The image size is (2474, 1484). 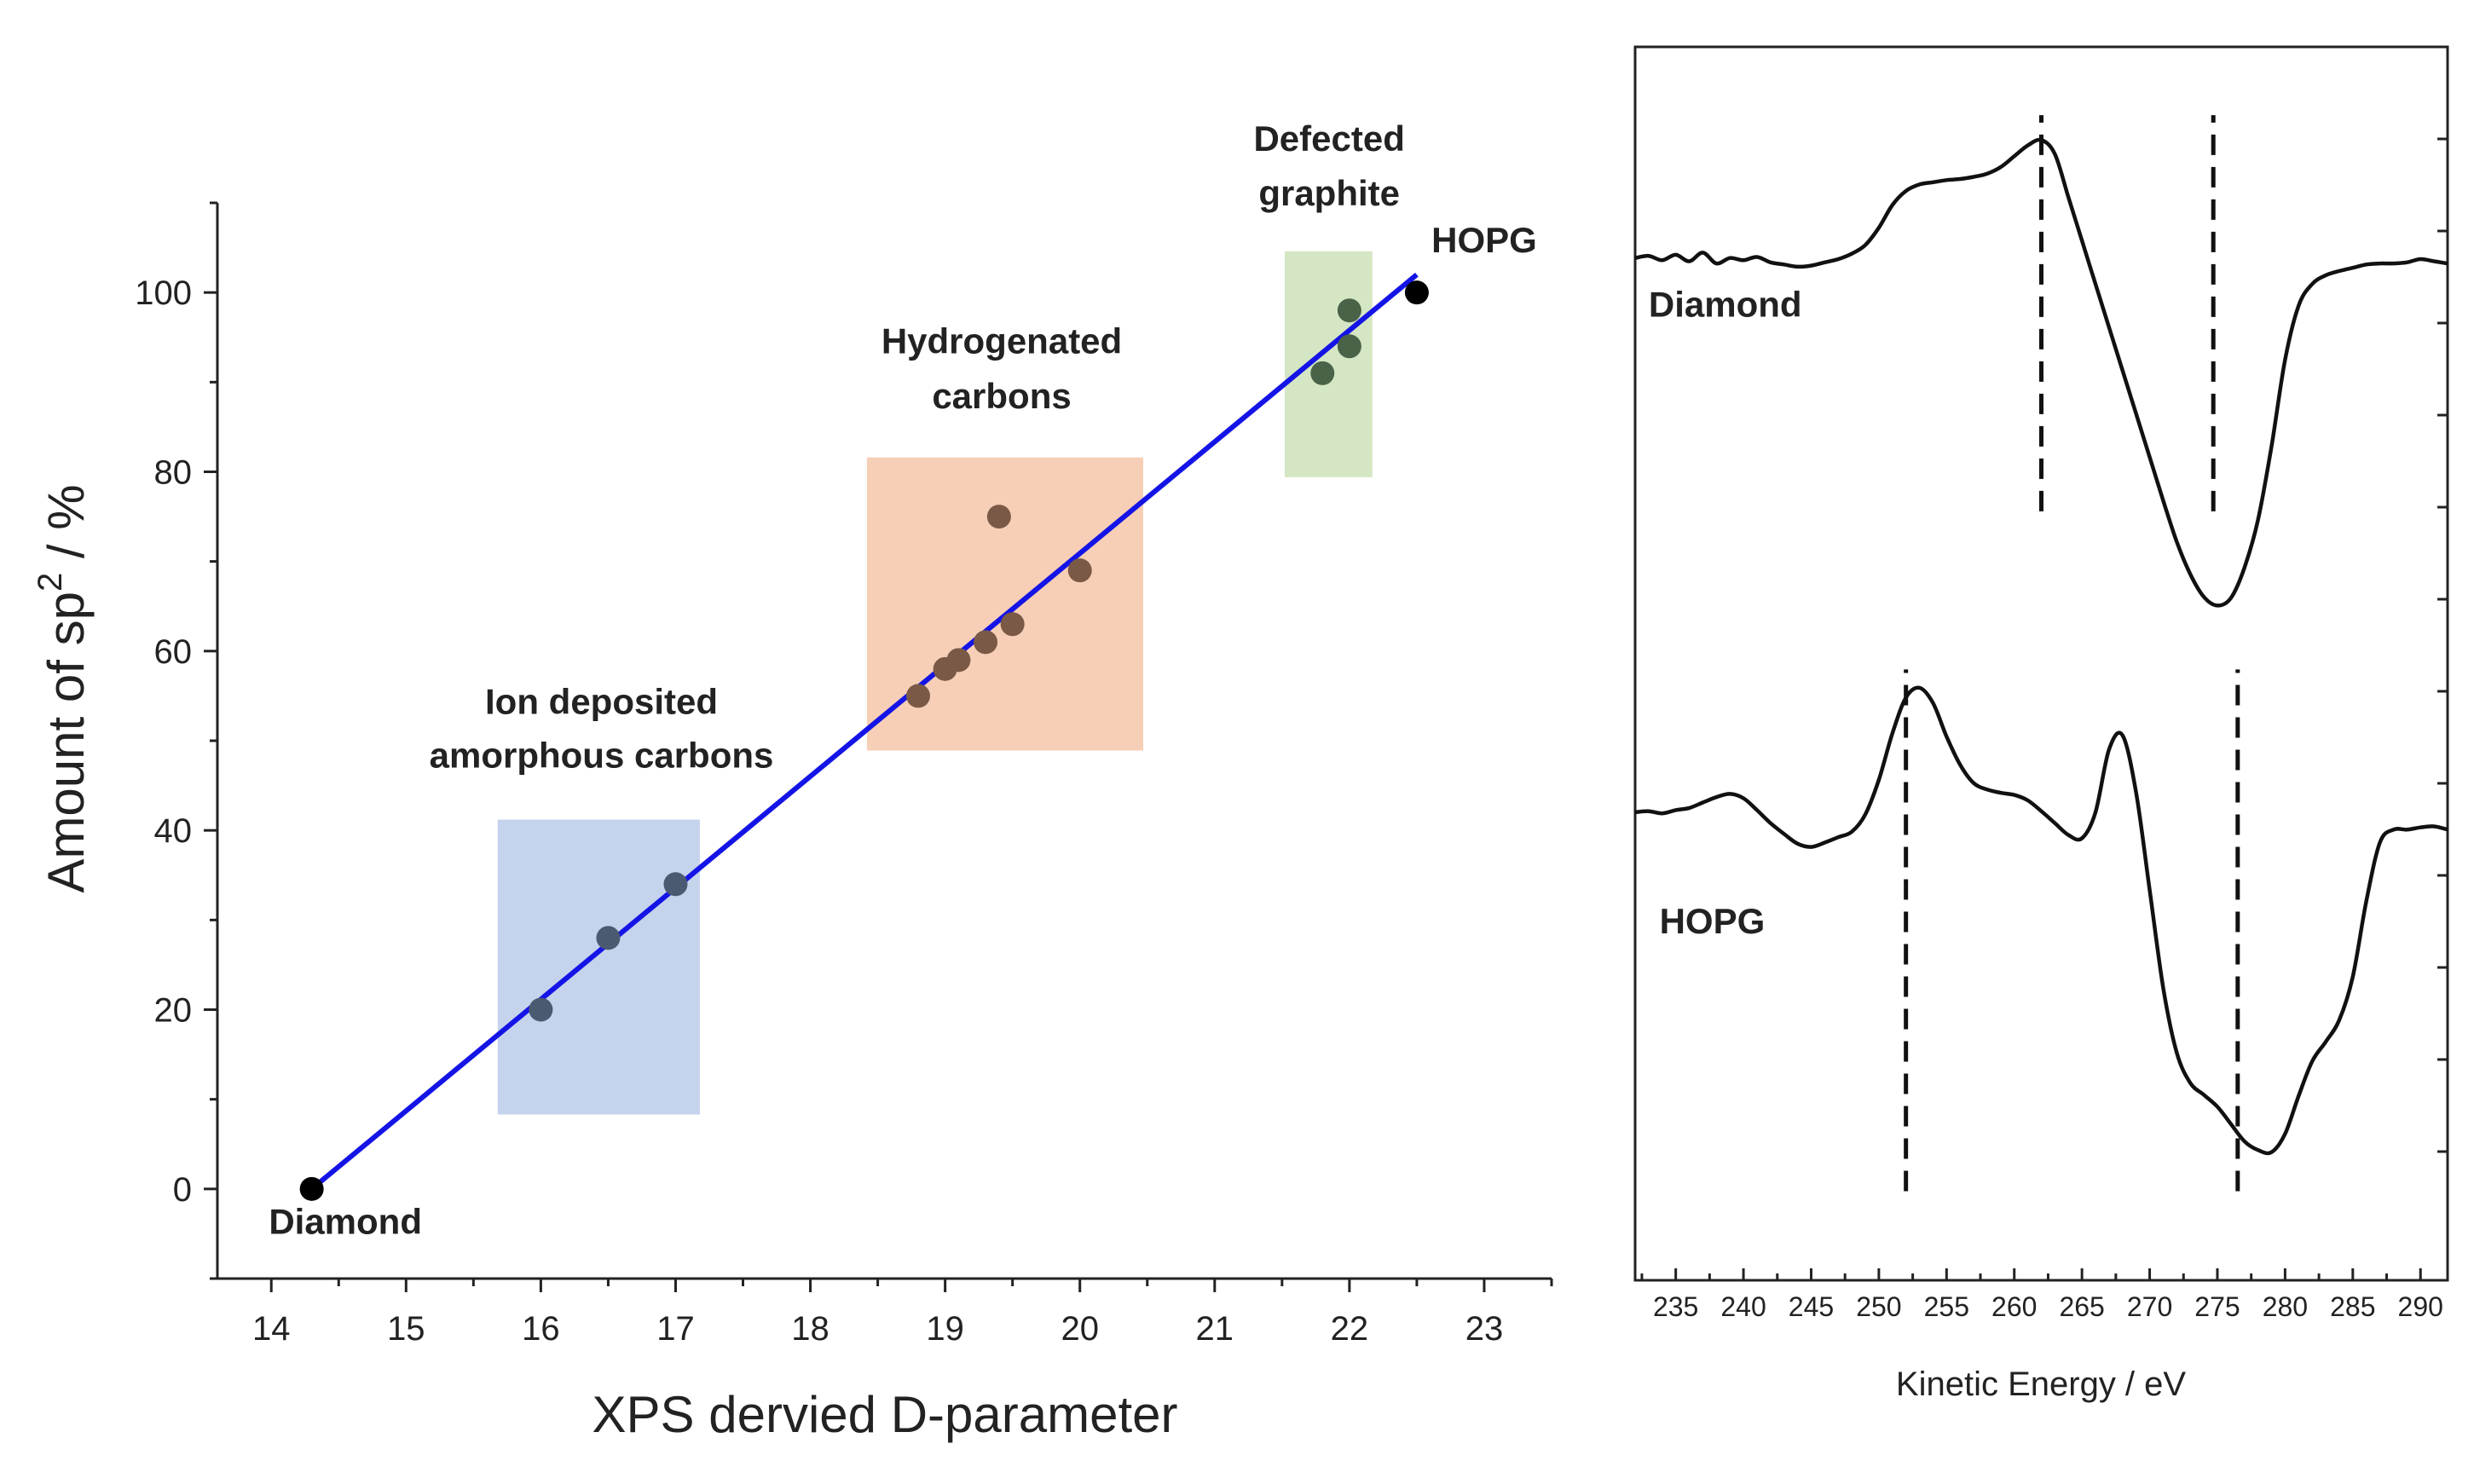 What do you see at coordinates (2072, 653) in the screenshot?
I see `right-dashed-lines` at bounding box center [2072, 653].